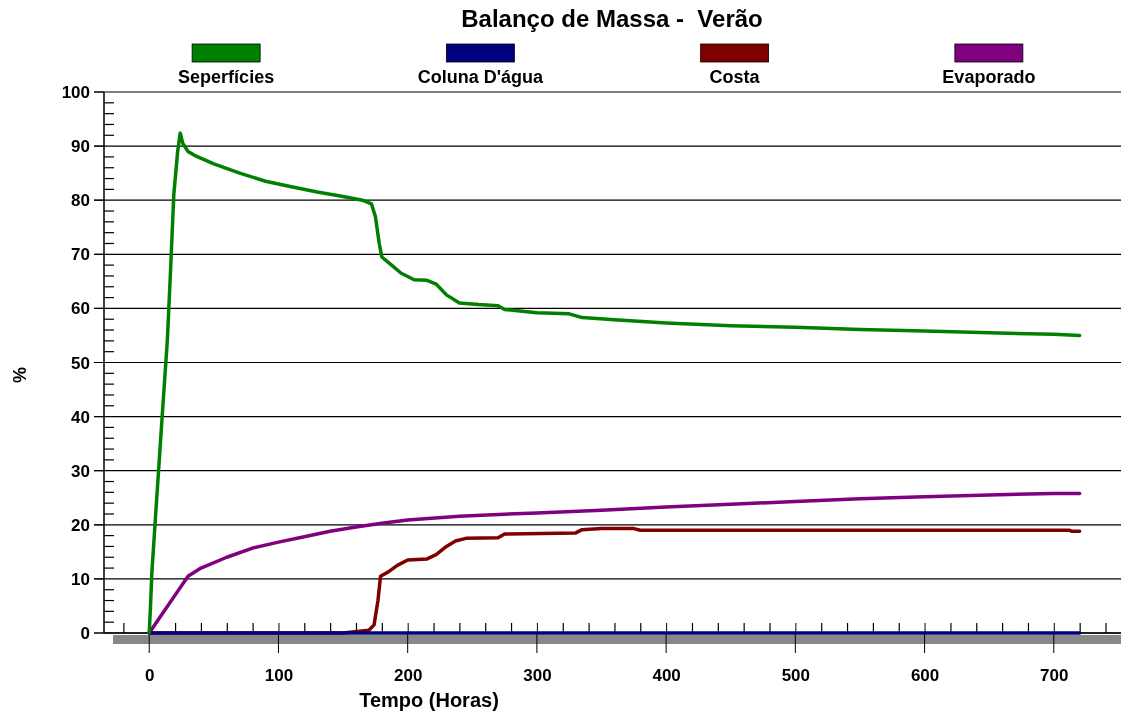  Describe the element at coordinates (80, 147) in the screenshot. I see `y-tick-label: 90` at that location.